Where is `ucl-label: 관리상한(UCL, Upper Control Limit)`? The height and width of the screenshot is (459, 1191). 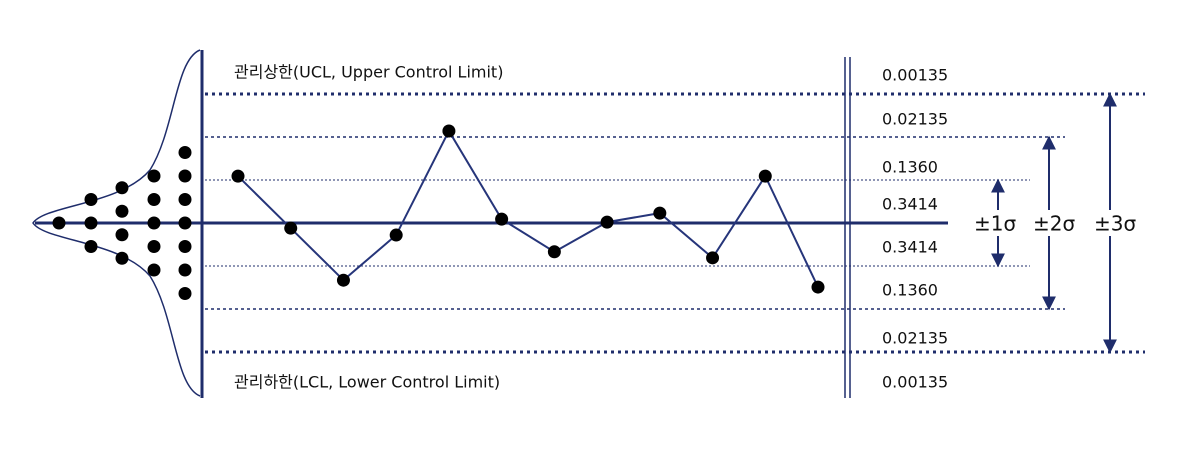
ucl-label: 관리상한(UCL, Upper Control Limit) is located at coordinates (368, 72).